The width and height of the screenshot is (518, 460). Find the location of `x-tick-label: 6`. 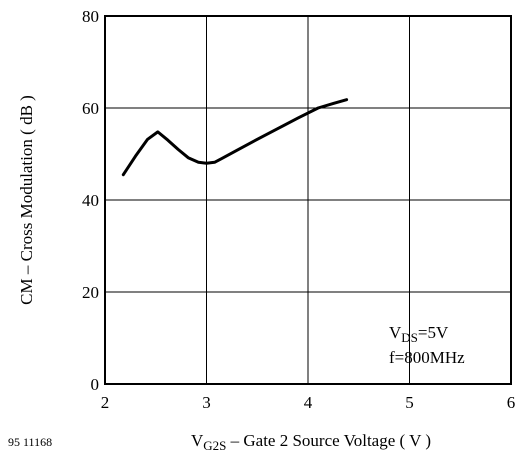

x-tick-label: 6 is located at coordinates (511, 402).